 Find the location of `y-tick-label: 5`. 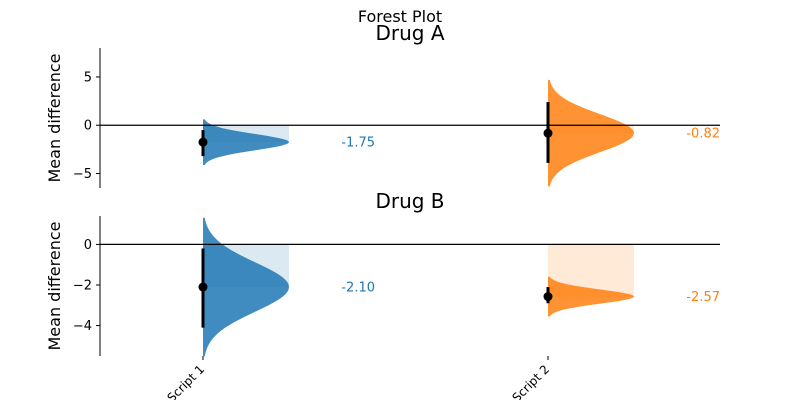

y-tick-label: 5 is located at coordinates (88, 77).